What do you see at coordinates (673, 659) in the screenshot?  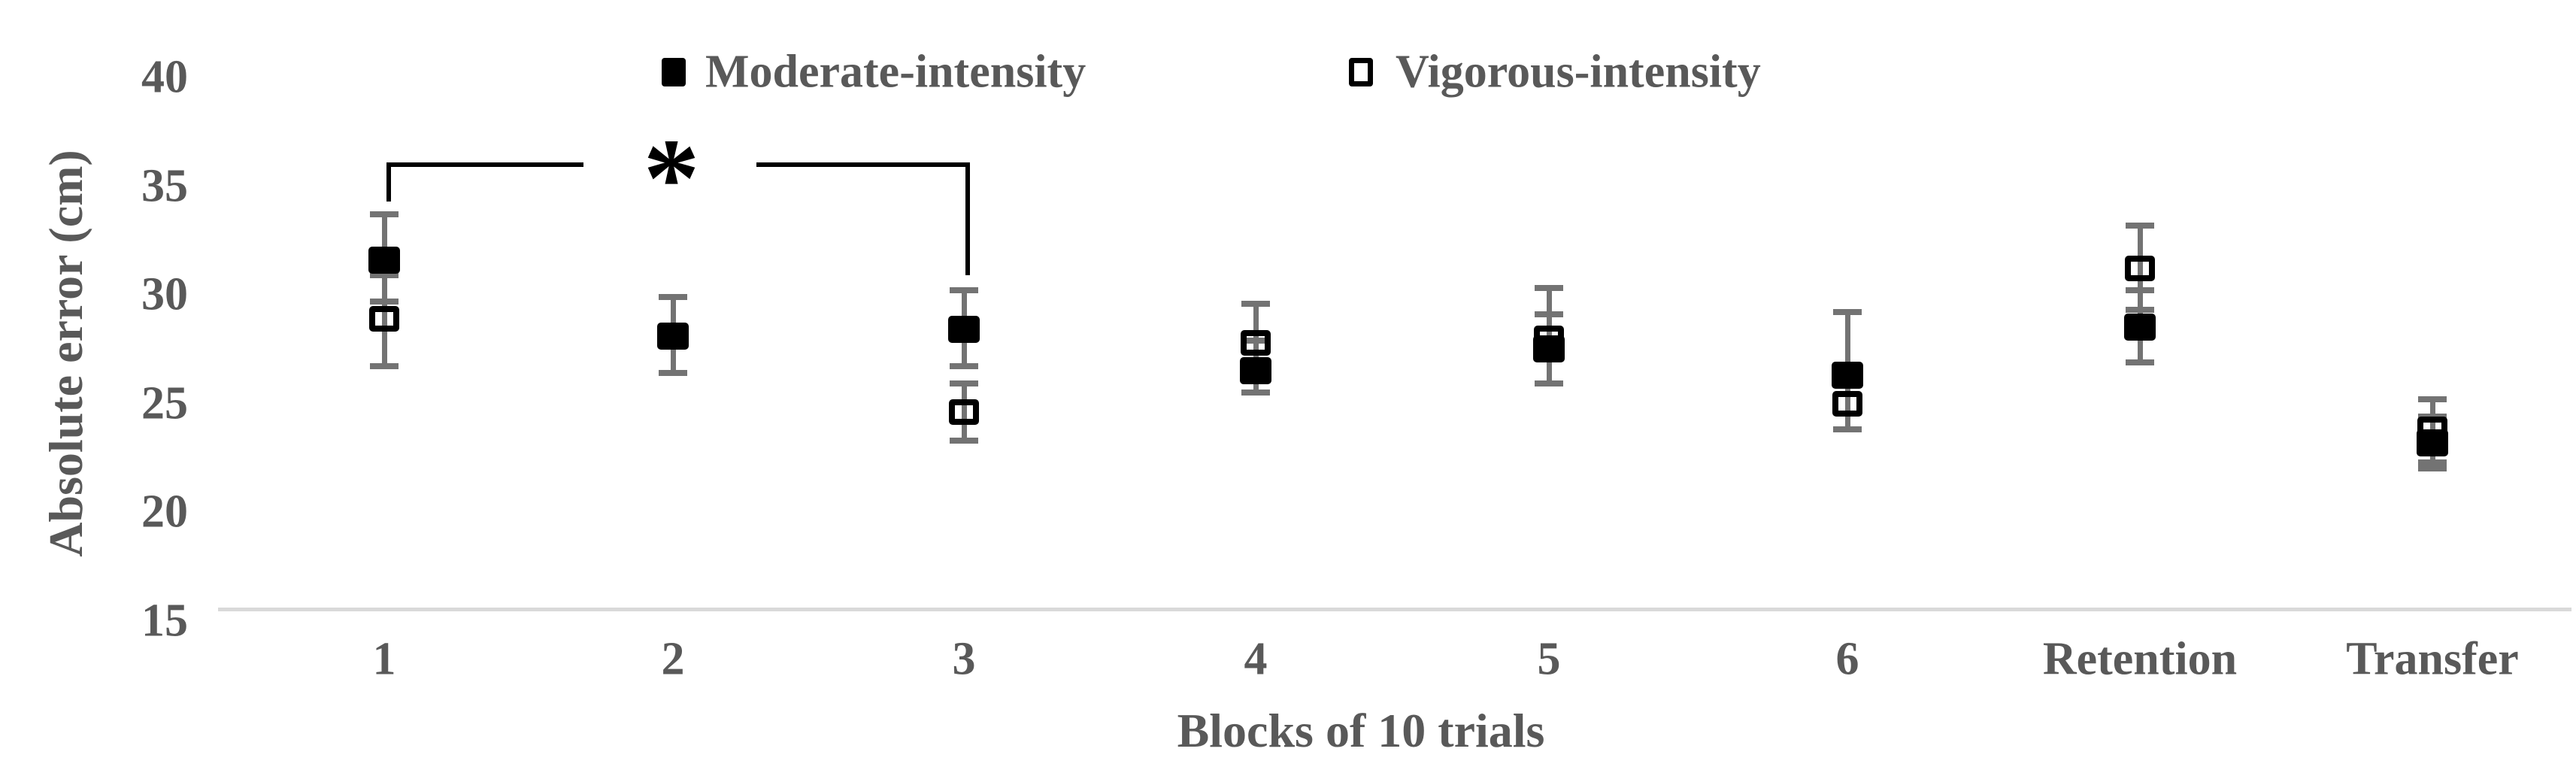 I see `x-tick-label-2: 2` at bounding box center [673, 659].